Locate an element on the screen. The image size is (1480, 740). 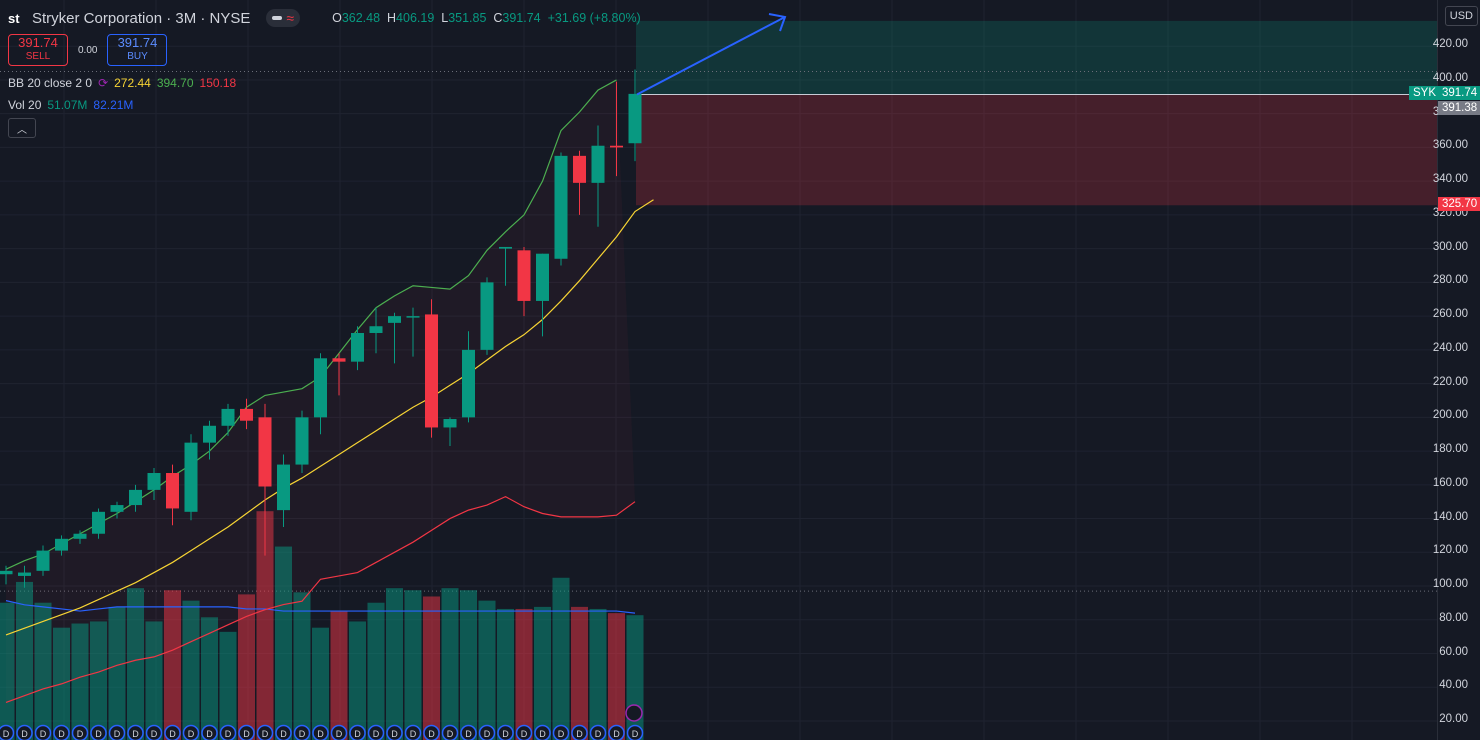
price-tick-label: 40.00 is located at coordinates (1453, 685).